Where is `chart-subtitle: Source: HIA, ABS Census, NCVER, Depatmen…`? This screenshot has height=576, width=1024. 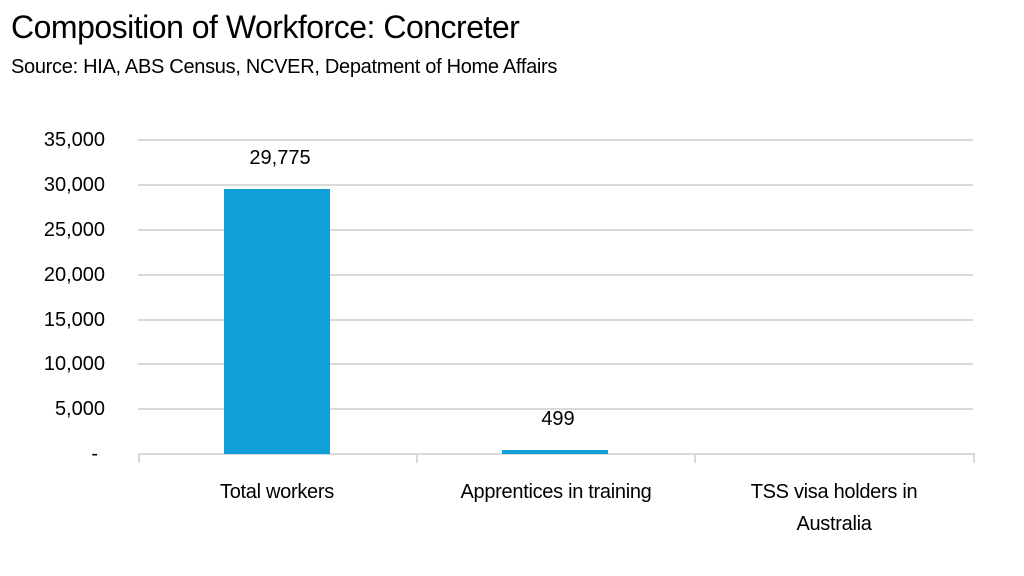
chart-subtitle: Source: HIA, ABS Census, NCVER, Depatmen… is located at coordinates (284, 67).